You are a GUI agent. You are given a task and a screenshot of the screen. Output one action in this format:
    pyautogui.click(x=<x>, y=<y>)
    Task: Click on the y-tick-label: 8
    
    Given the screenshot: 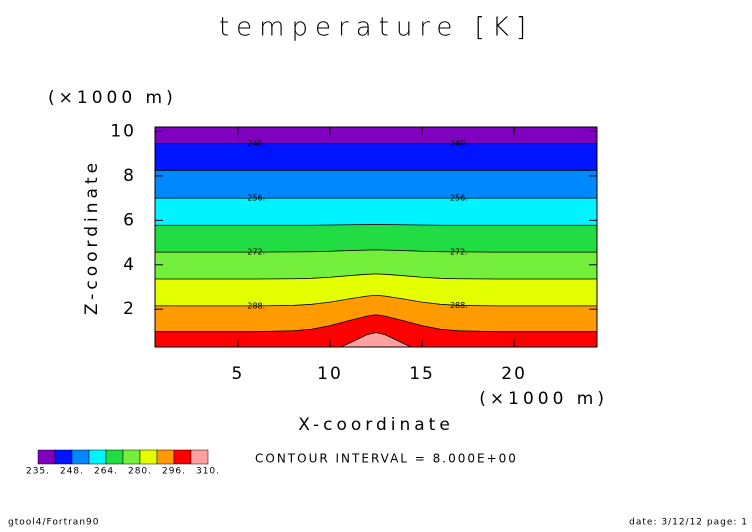 What is the action you would take?
    pyautogui.click(x=129, y=176)
    